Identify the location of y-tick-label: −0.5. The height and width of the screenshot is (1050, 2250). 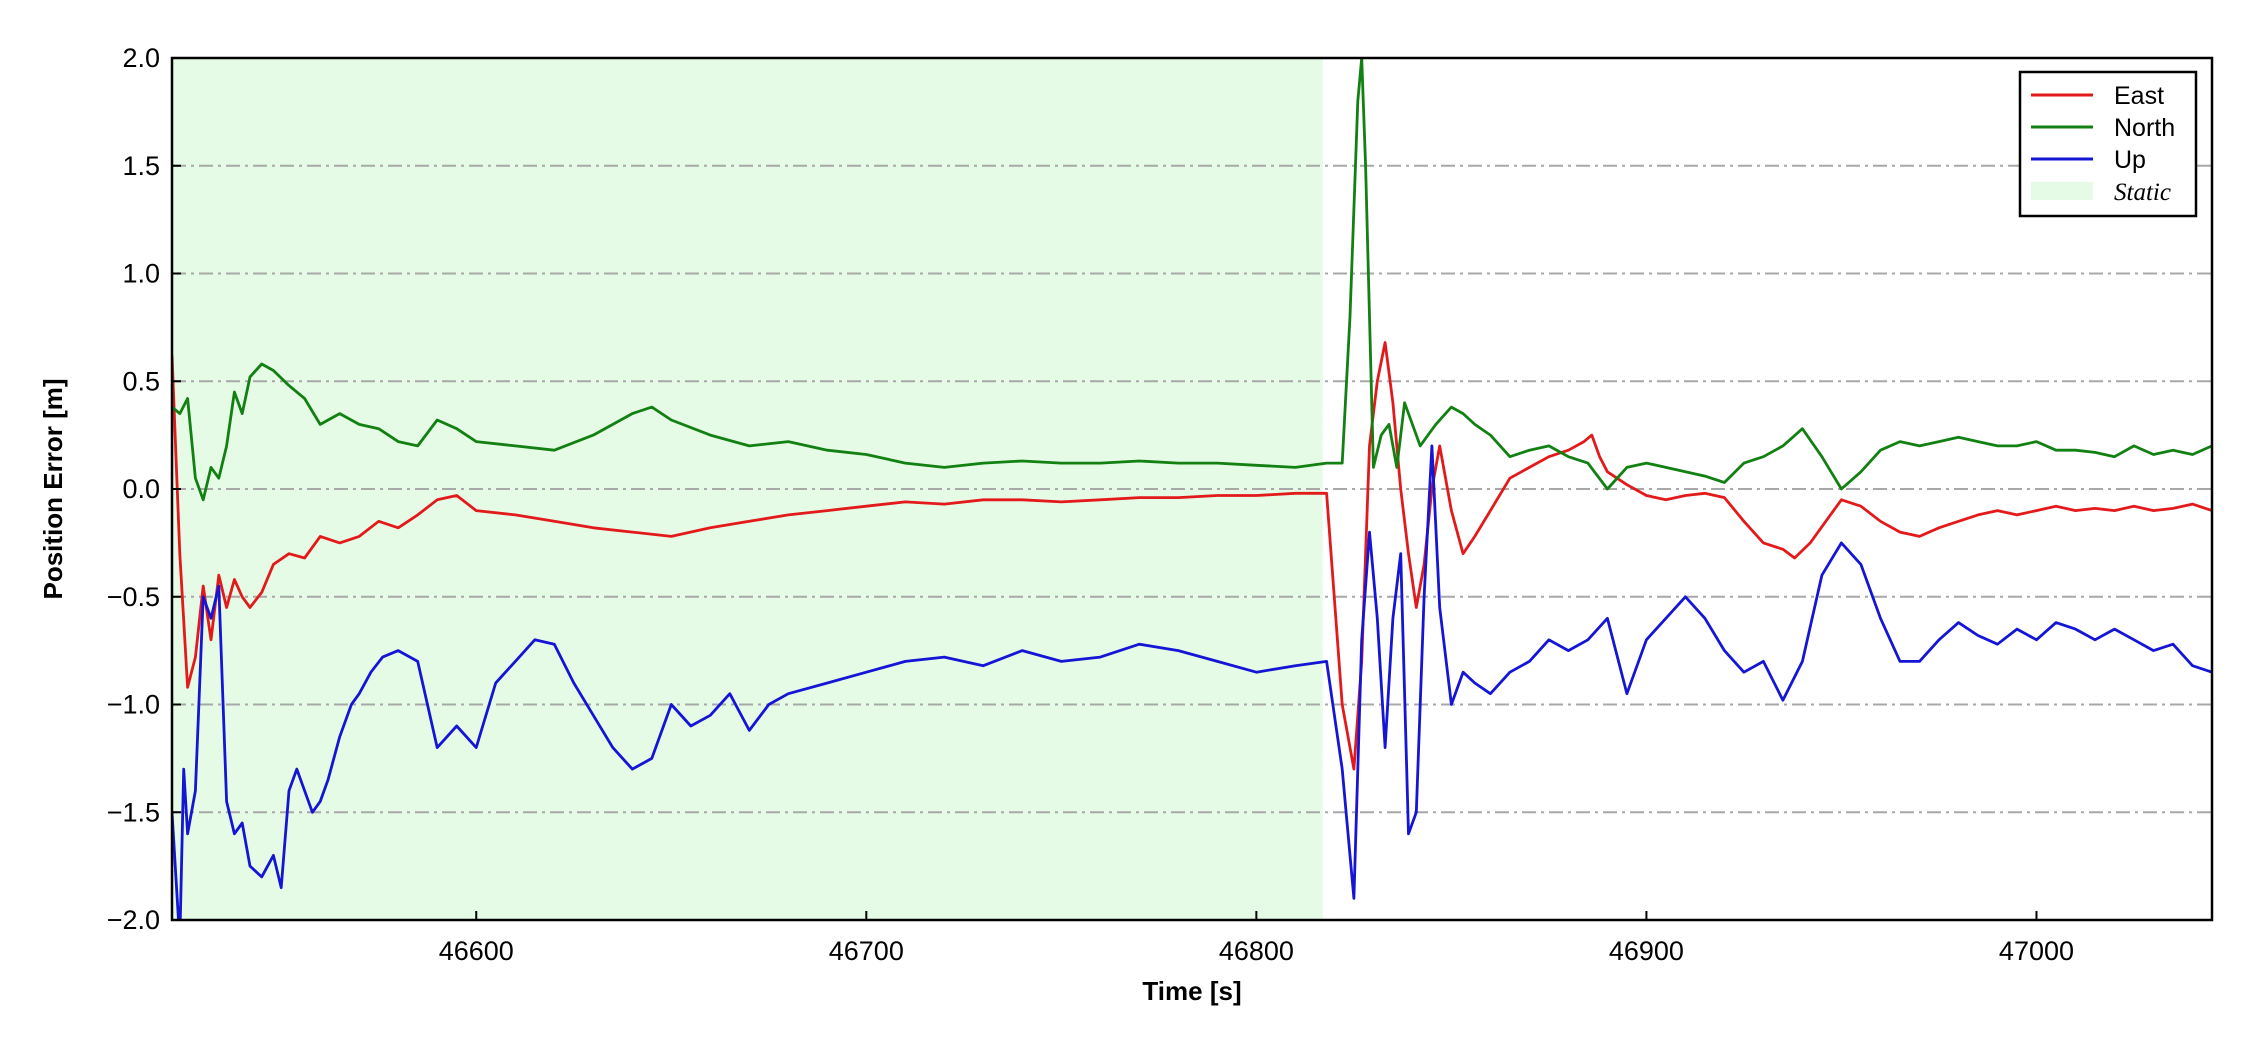
(133, 597).